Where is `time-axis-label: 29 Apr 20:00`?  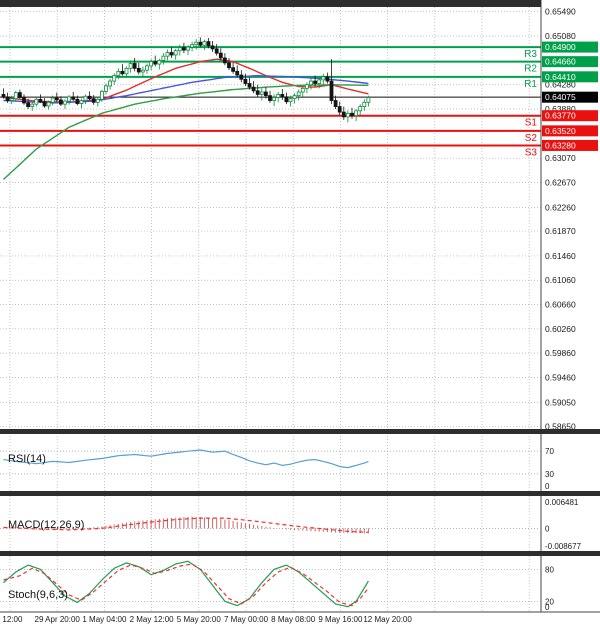
time-axis-label: 29 Apr 20:00 is located at coordinates (58, 619).